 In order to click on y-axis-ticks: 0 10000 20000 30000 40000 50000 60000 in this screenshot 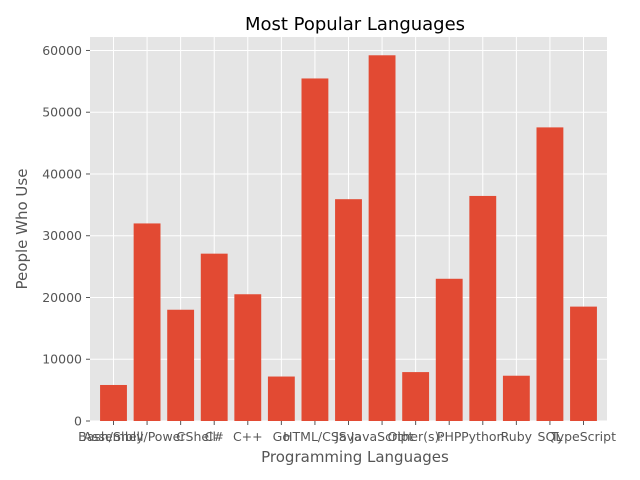, I will do `click(66, 236)`.